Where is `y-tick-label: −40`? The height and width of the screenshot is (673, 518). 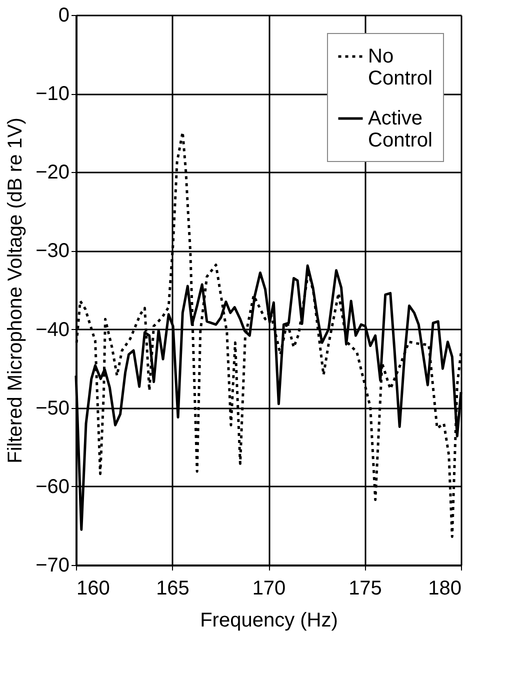
y-tick-label: −40 is located at coordinates (53, 329).